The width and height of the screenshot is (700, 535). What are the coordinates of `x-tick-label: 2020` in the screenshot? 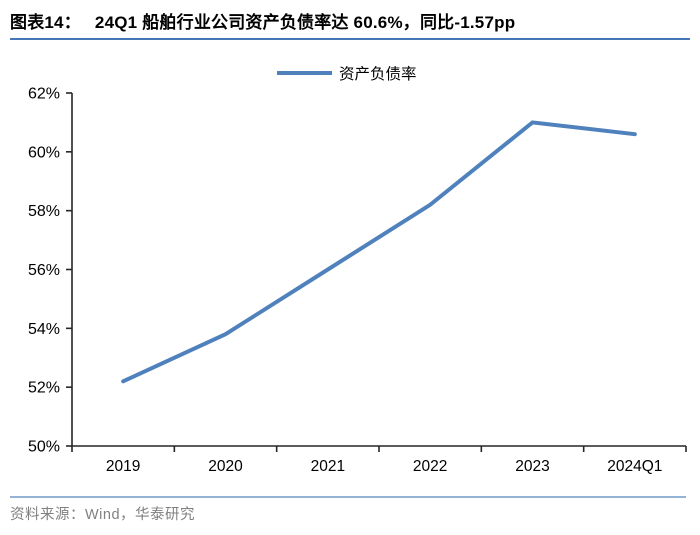 It's located at (225, 466).